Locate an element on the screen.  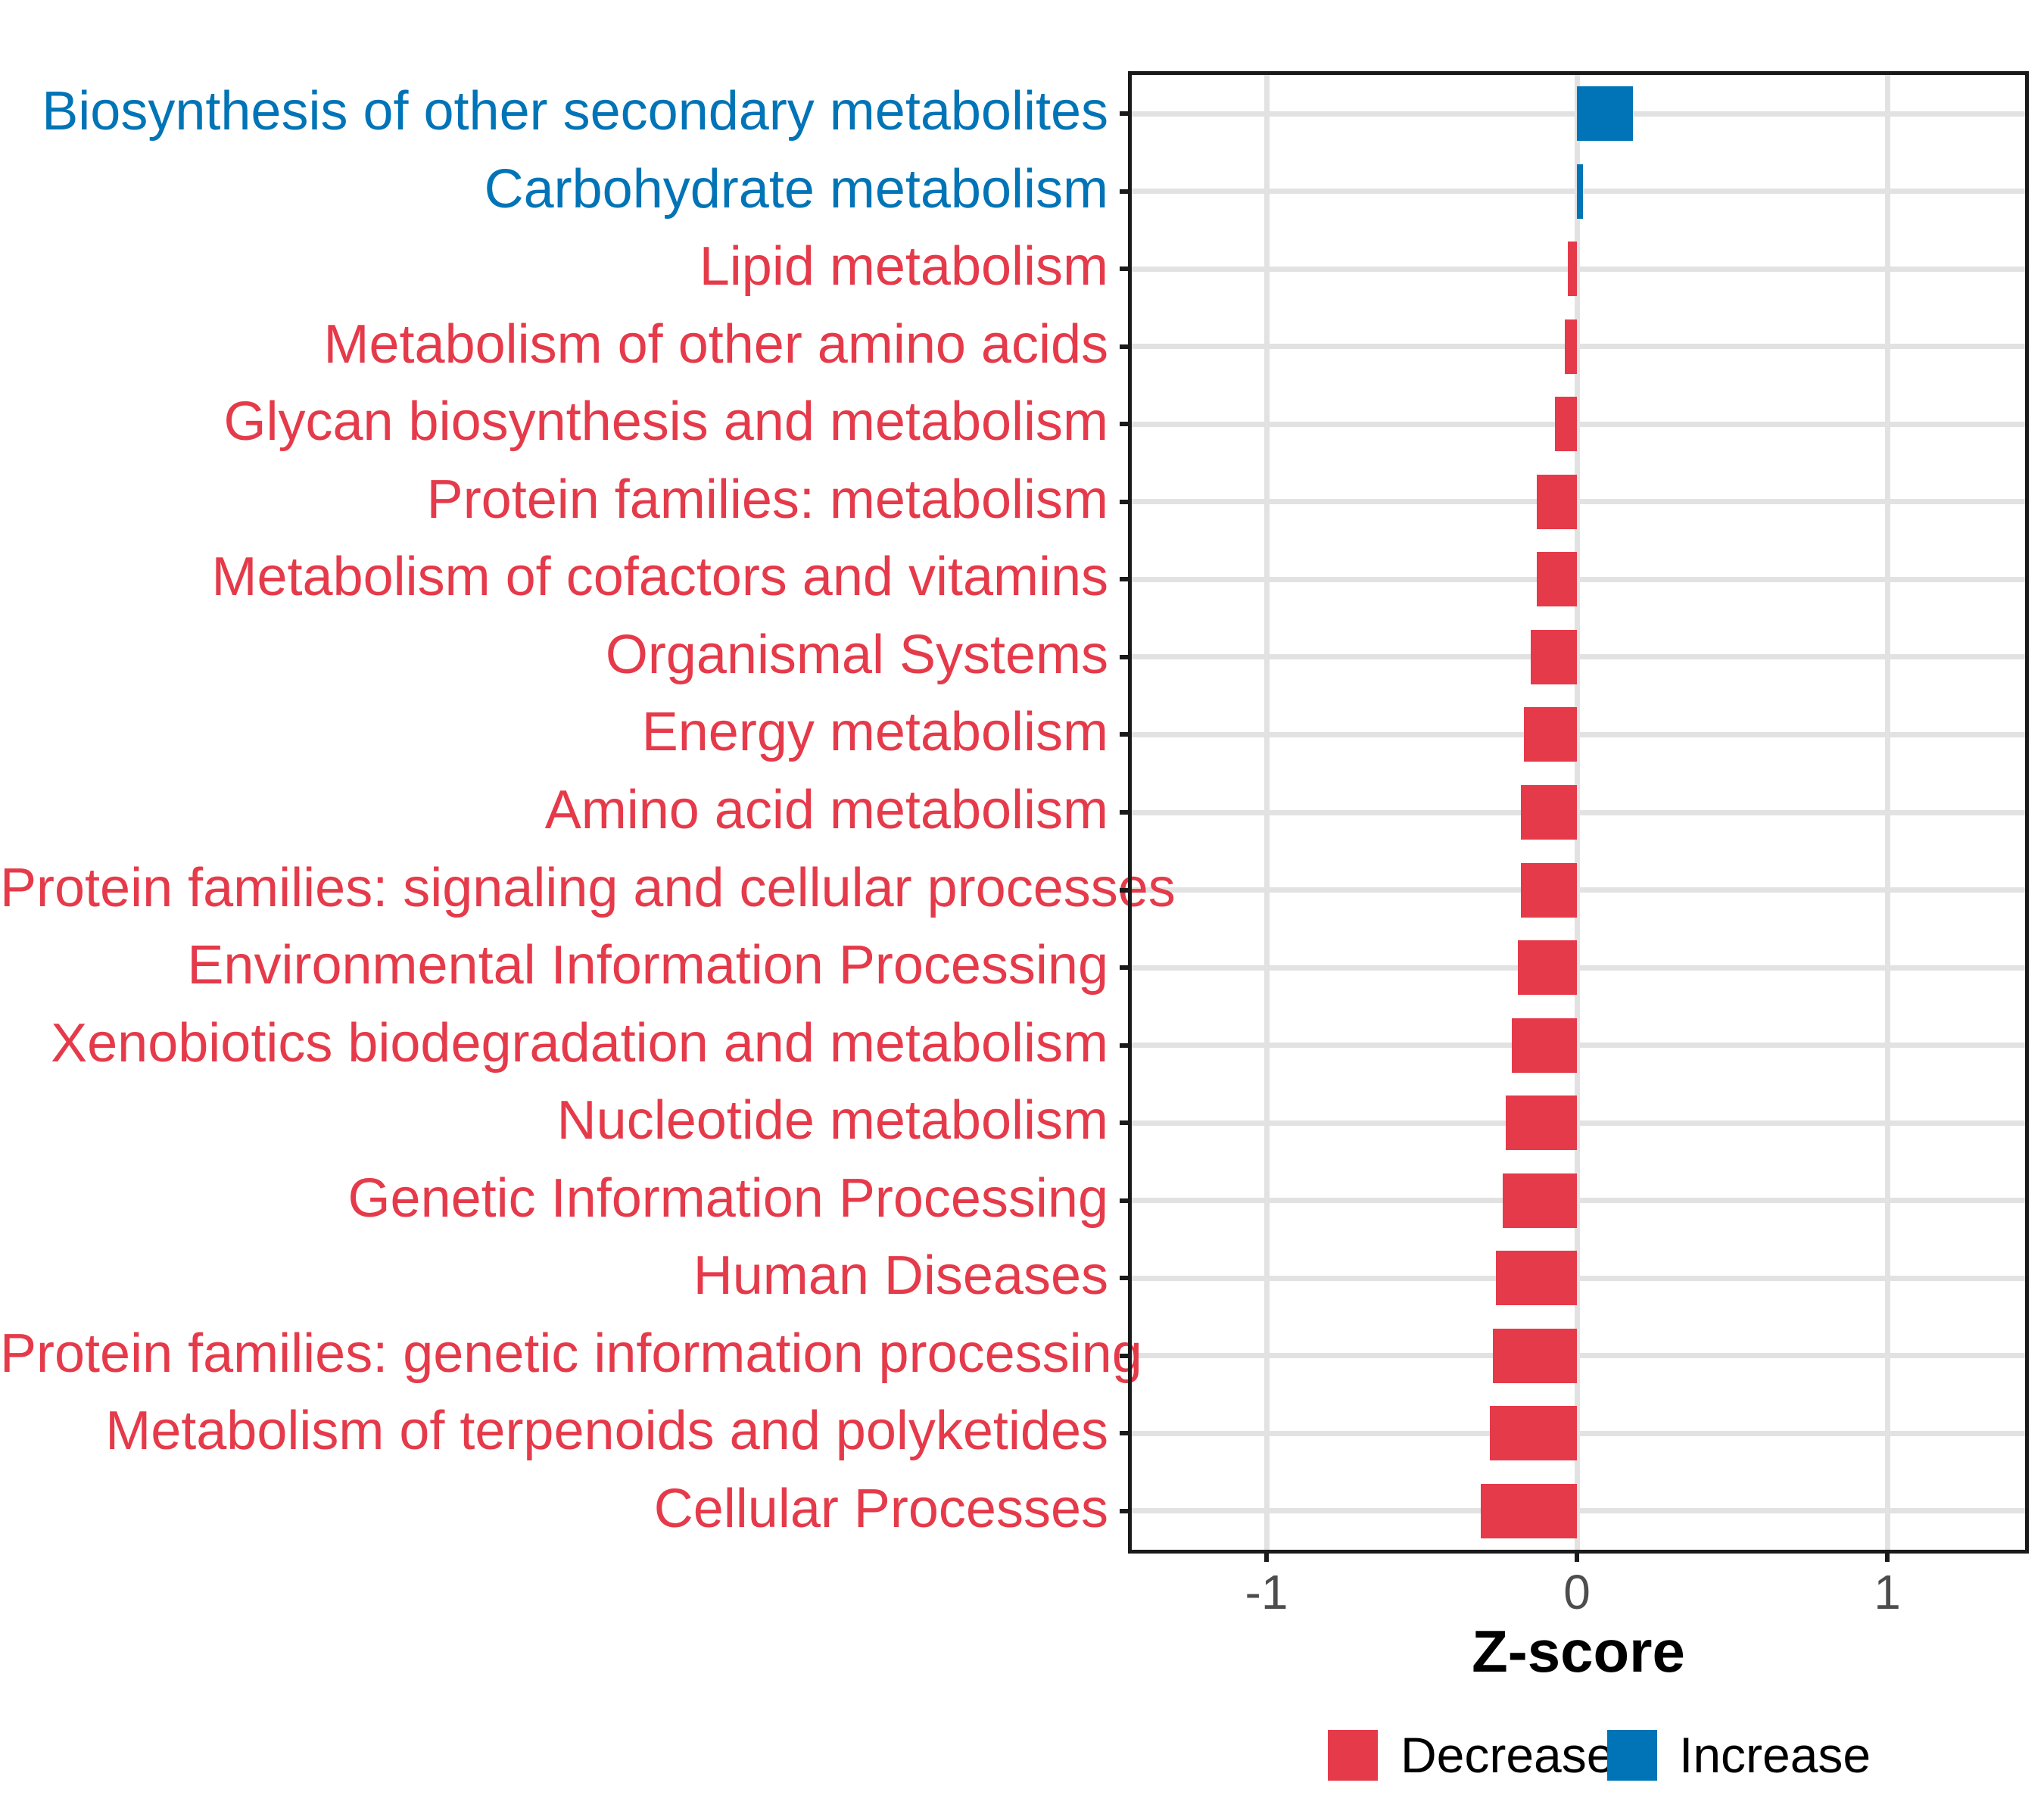
category-label: Carbohydrate metabolism is located at coordinates (796, 189).